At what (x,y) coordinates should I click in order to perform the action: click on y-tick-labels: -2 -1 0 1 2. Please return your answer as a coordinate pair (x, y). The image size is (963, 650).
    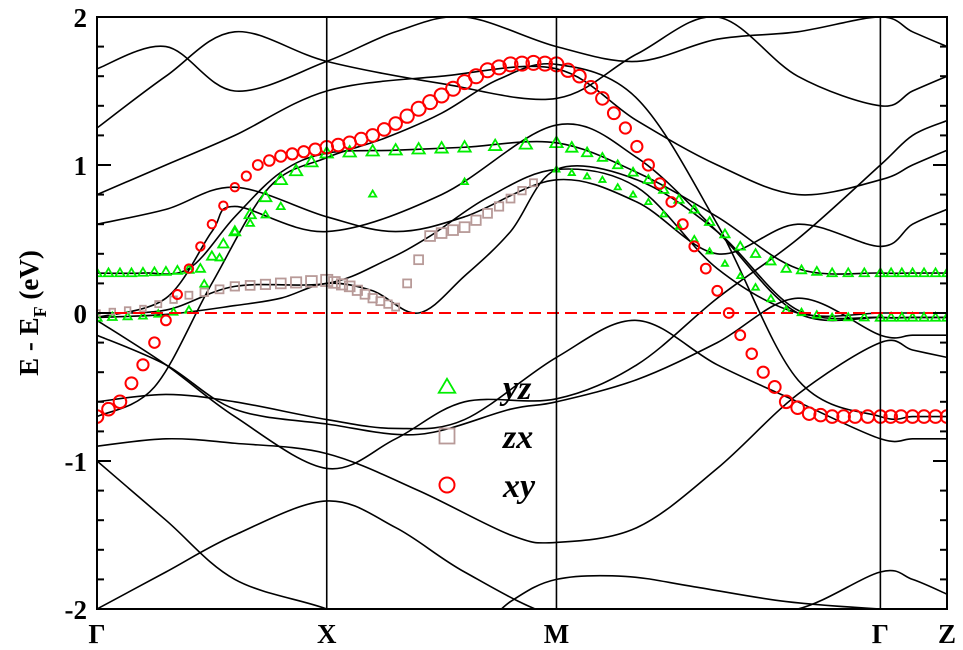
    Looking at the image, I should click on (76, 314).